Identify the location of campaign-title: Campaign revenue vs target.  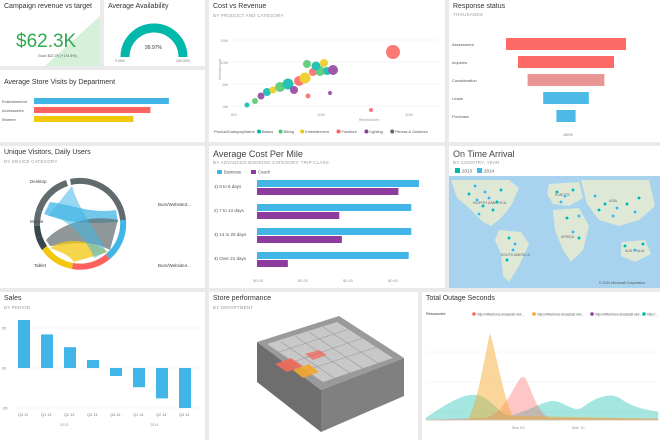
(48, 6).